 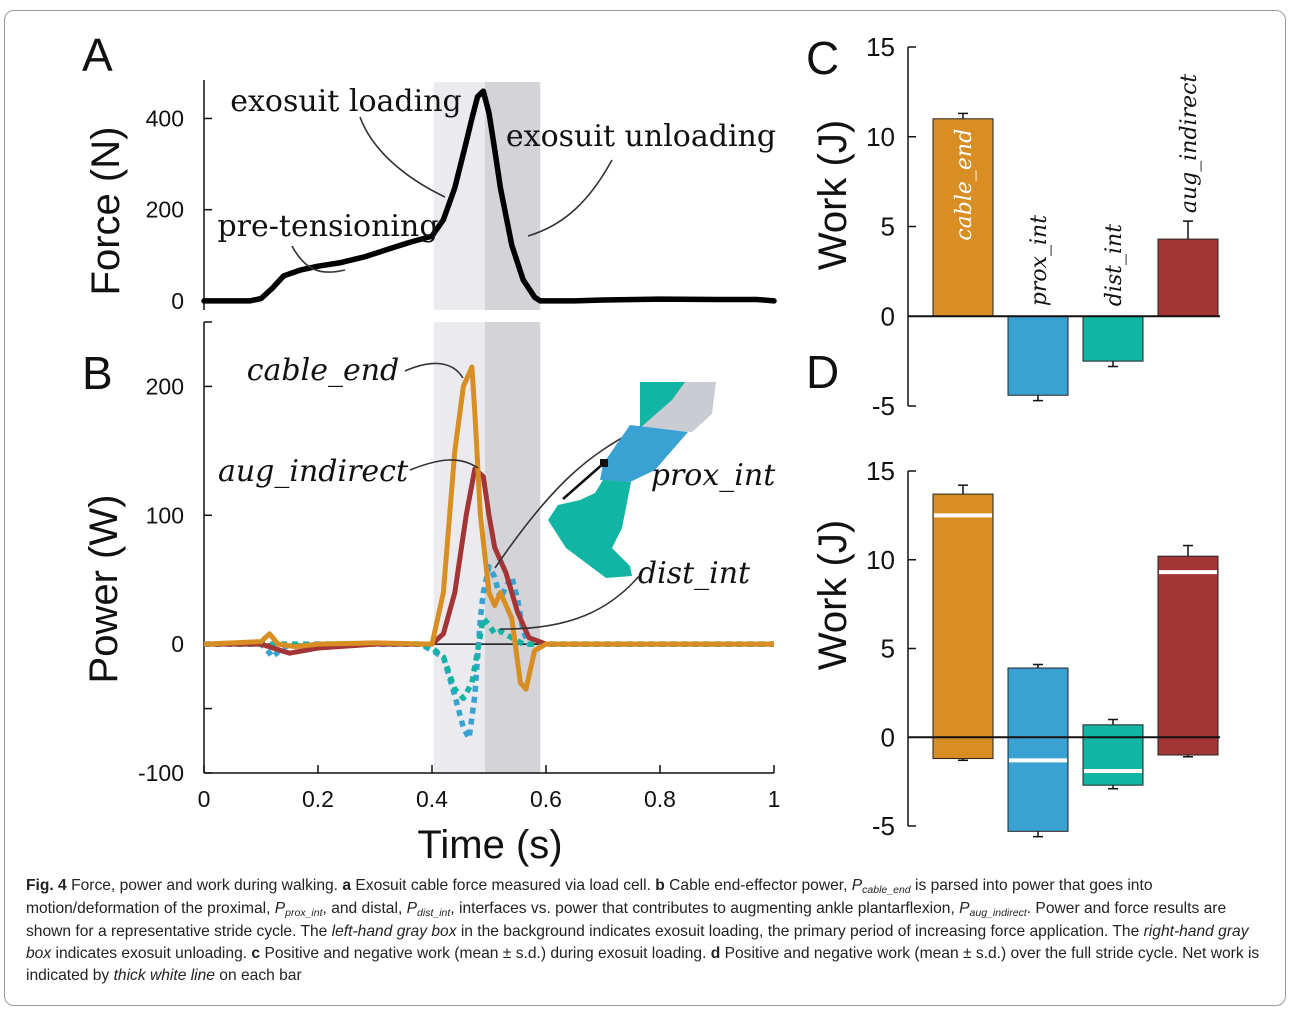 I want to click on caption-sub-prox-int: prox_int, so click(x=304, y=913).